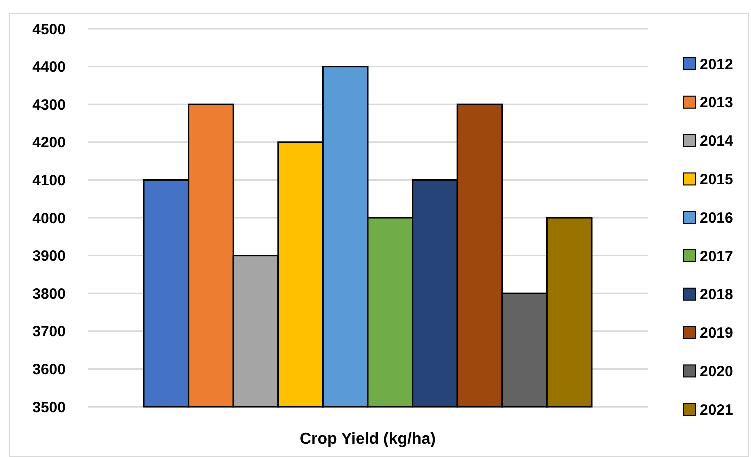 Image resolution: width=751 pixels, height=457 pixels. What do you see at coordinates (717, 371) in the screenshot?
I see `legend-label: 2020` at bounding box center [717, 371].